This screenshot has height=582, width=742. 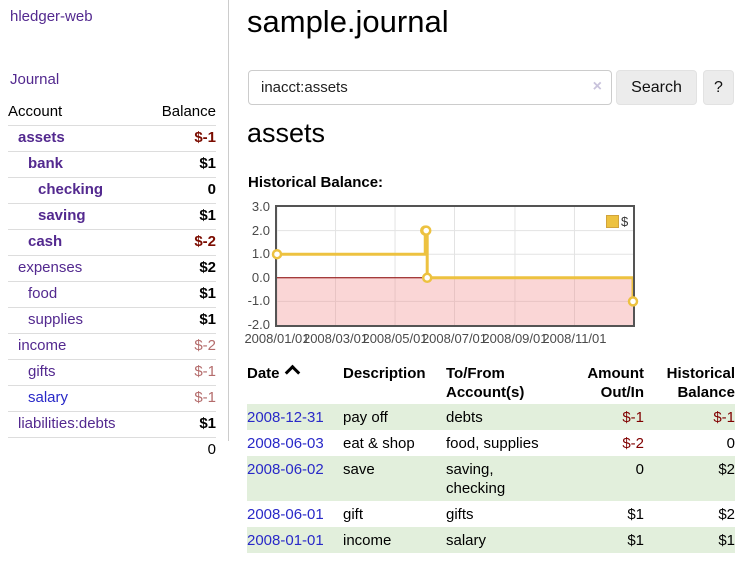 I want to click on search-input, so click(x=430, y=87).